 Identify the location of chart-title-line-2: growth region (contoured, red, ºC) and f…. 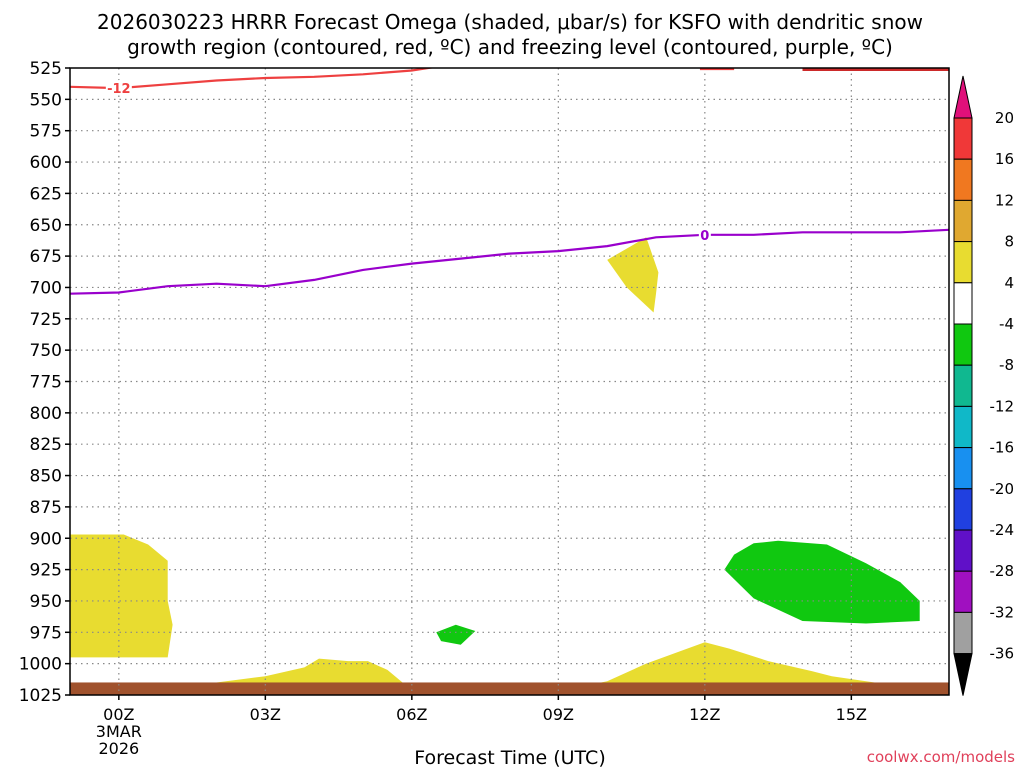
(510, 47).